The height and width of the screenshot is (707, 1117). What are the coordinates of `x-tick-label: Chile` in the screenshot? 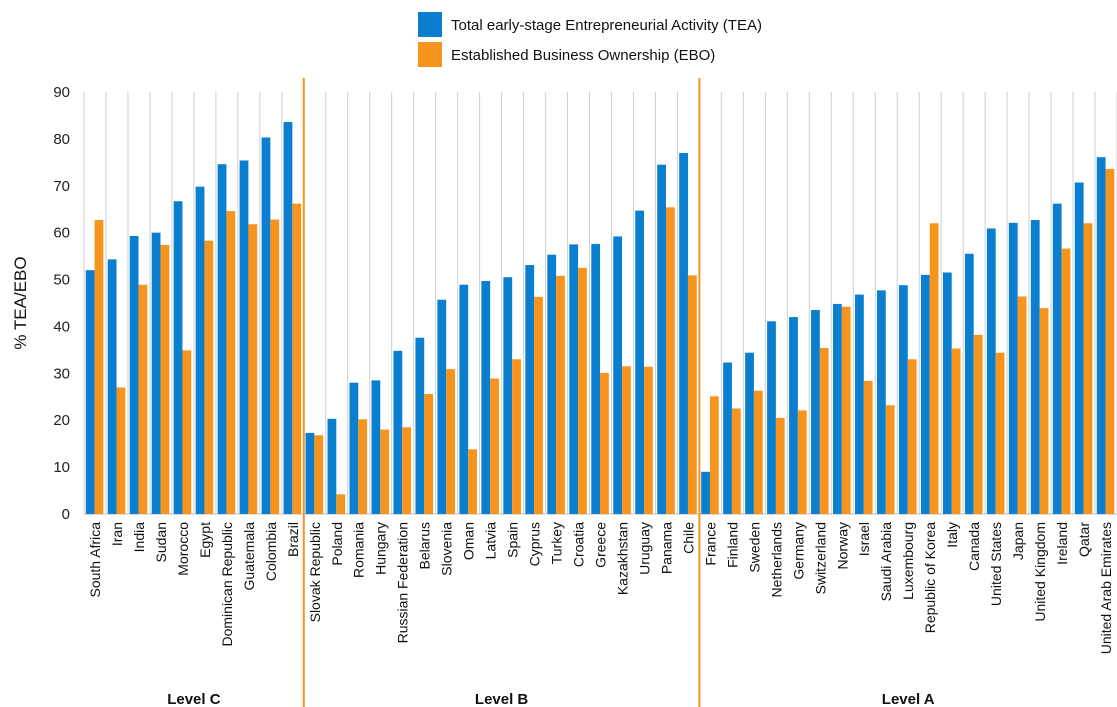 It's located at (688, 538).